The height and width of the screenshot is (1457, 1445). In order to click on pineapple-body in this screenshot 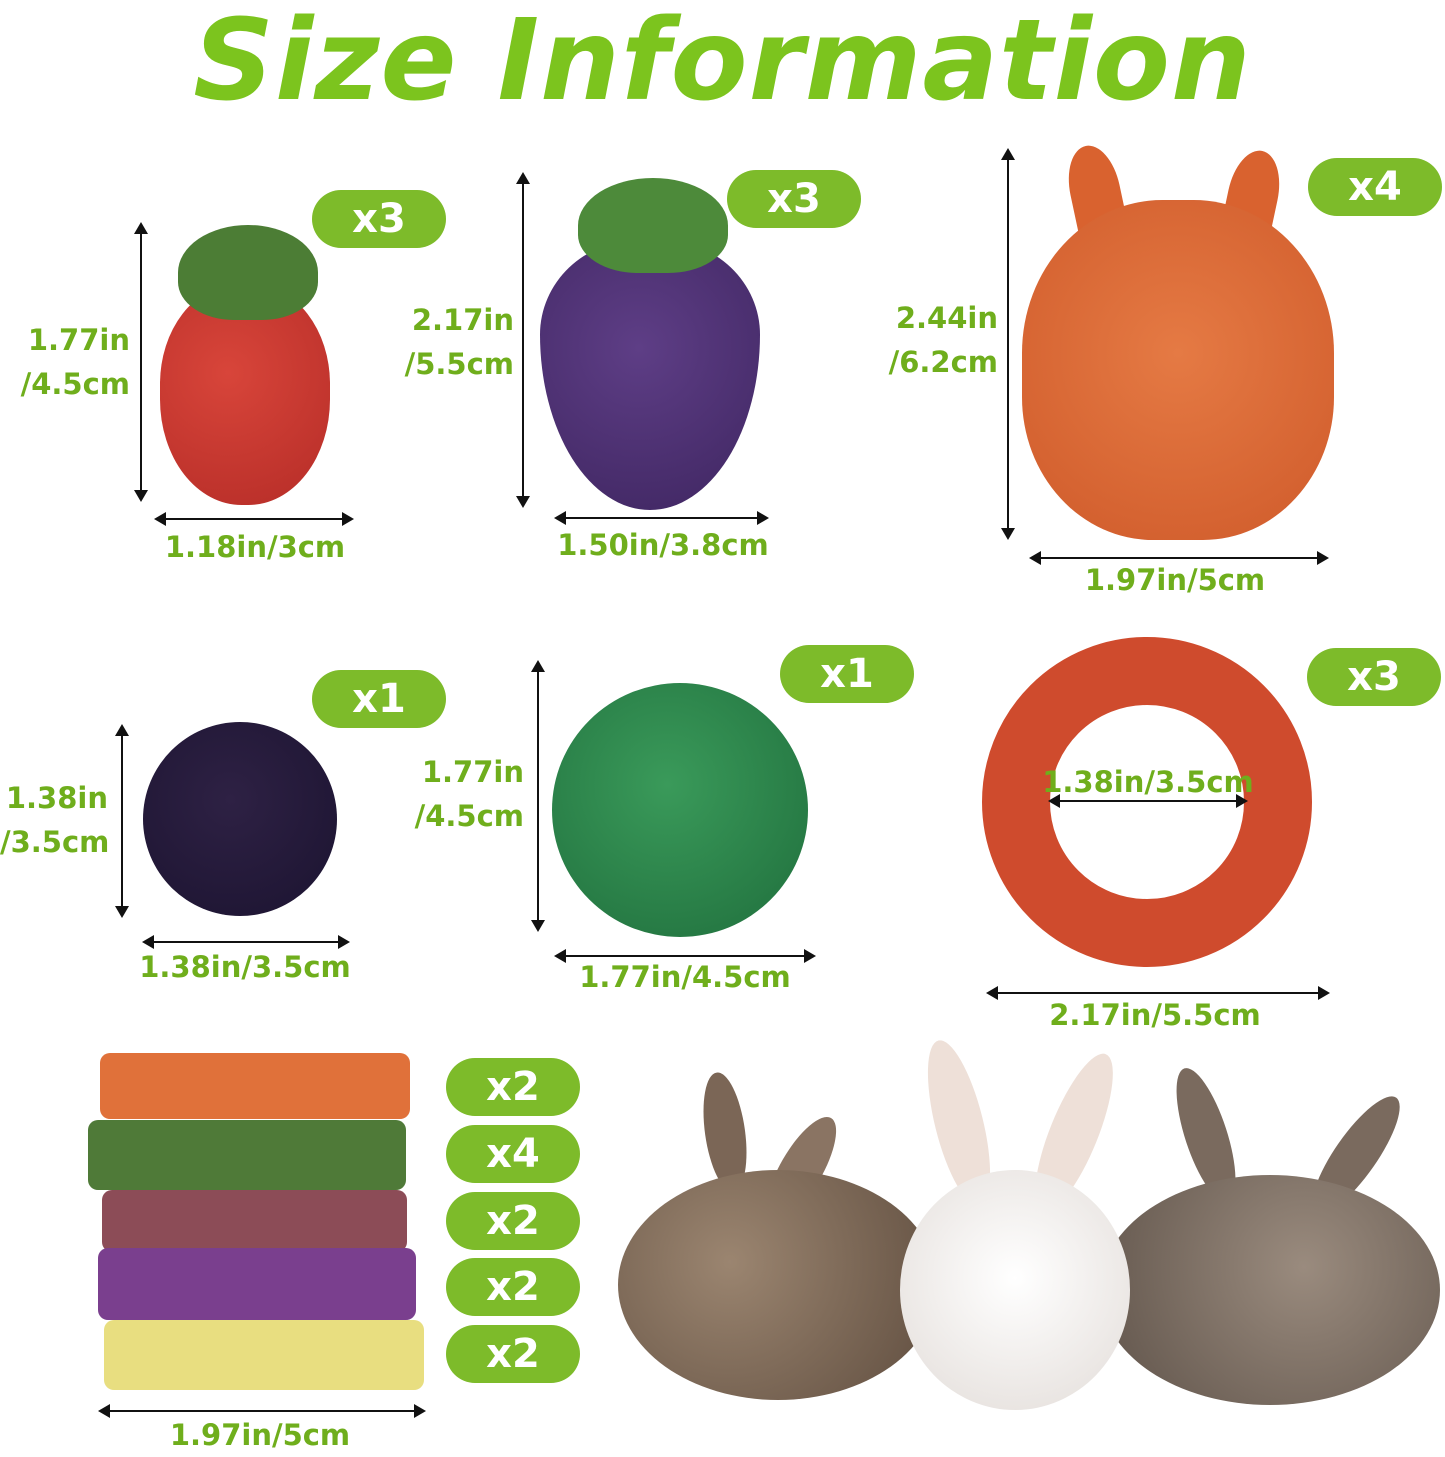, I will do `click(245, 395)`.